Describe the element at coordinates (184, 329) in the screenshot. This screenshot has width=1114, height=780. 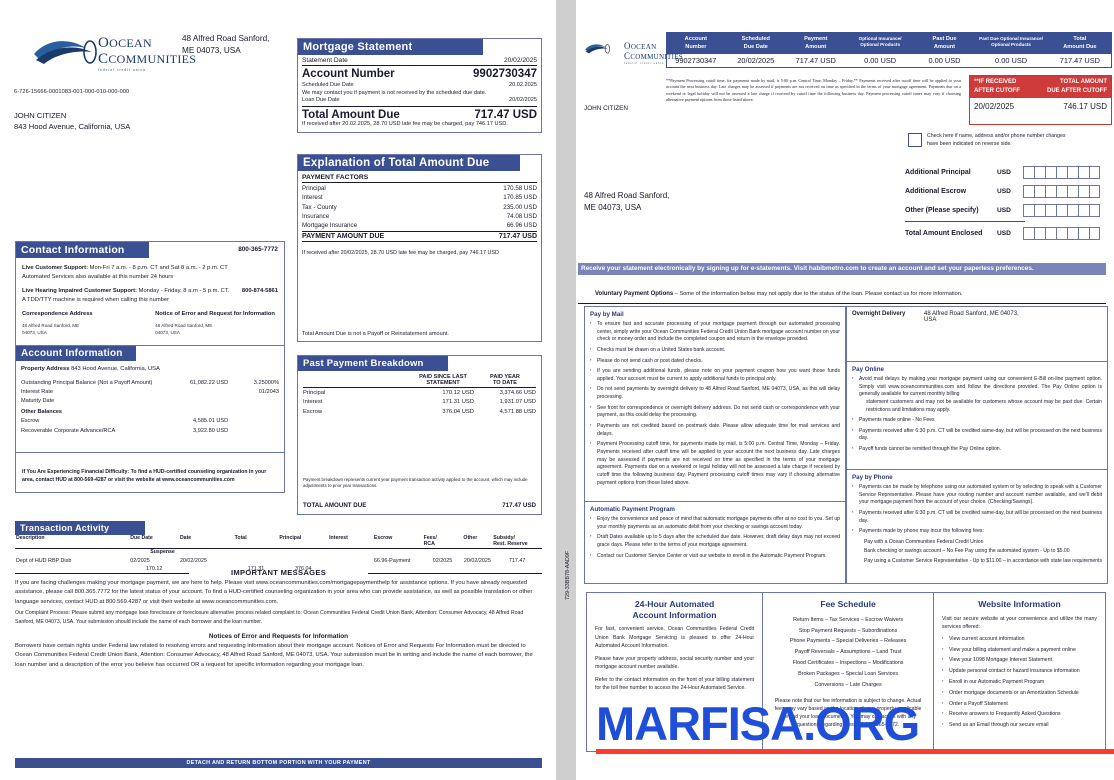
I see `notice-of-error-value: 48 Alfred Road Sanford, ME 04073, USA` at that location.